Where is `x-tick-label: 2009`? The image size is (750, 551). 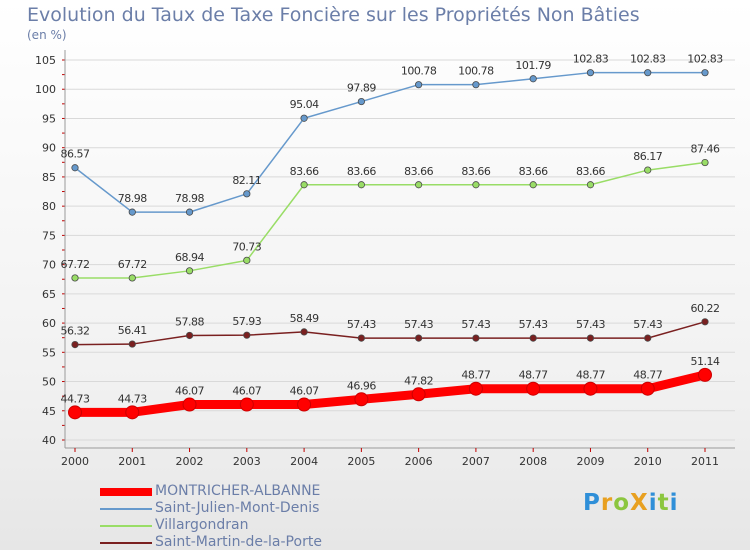
x-tick-label: 2009 is located at coordinates (590, 461).